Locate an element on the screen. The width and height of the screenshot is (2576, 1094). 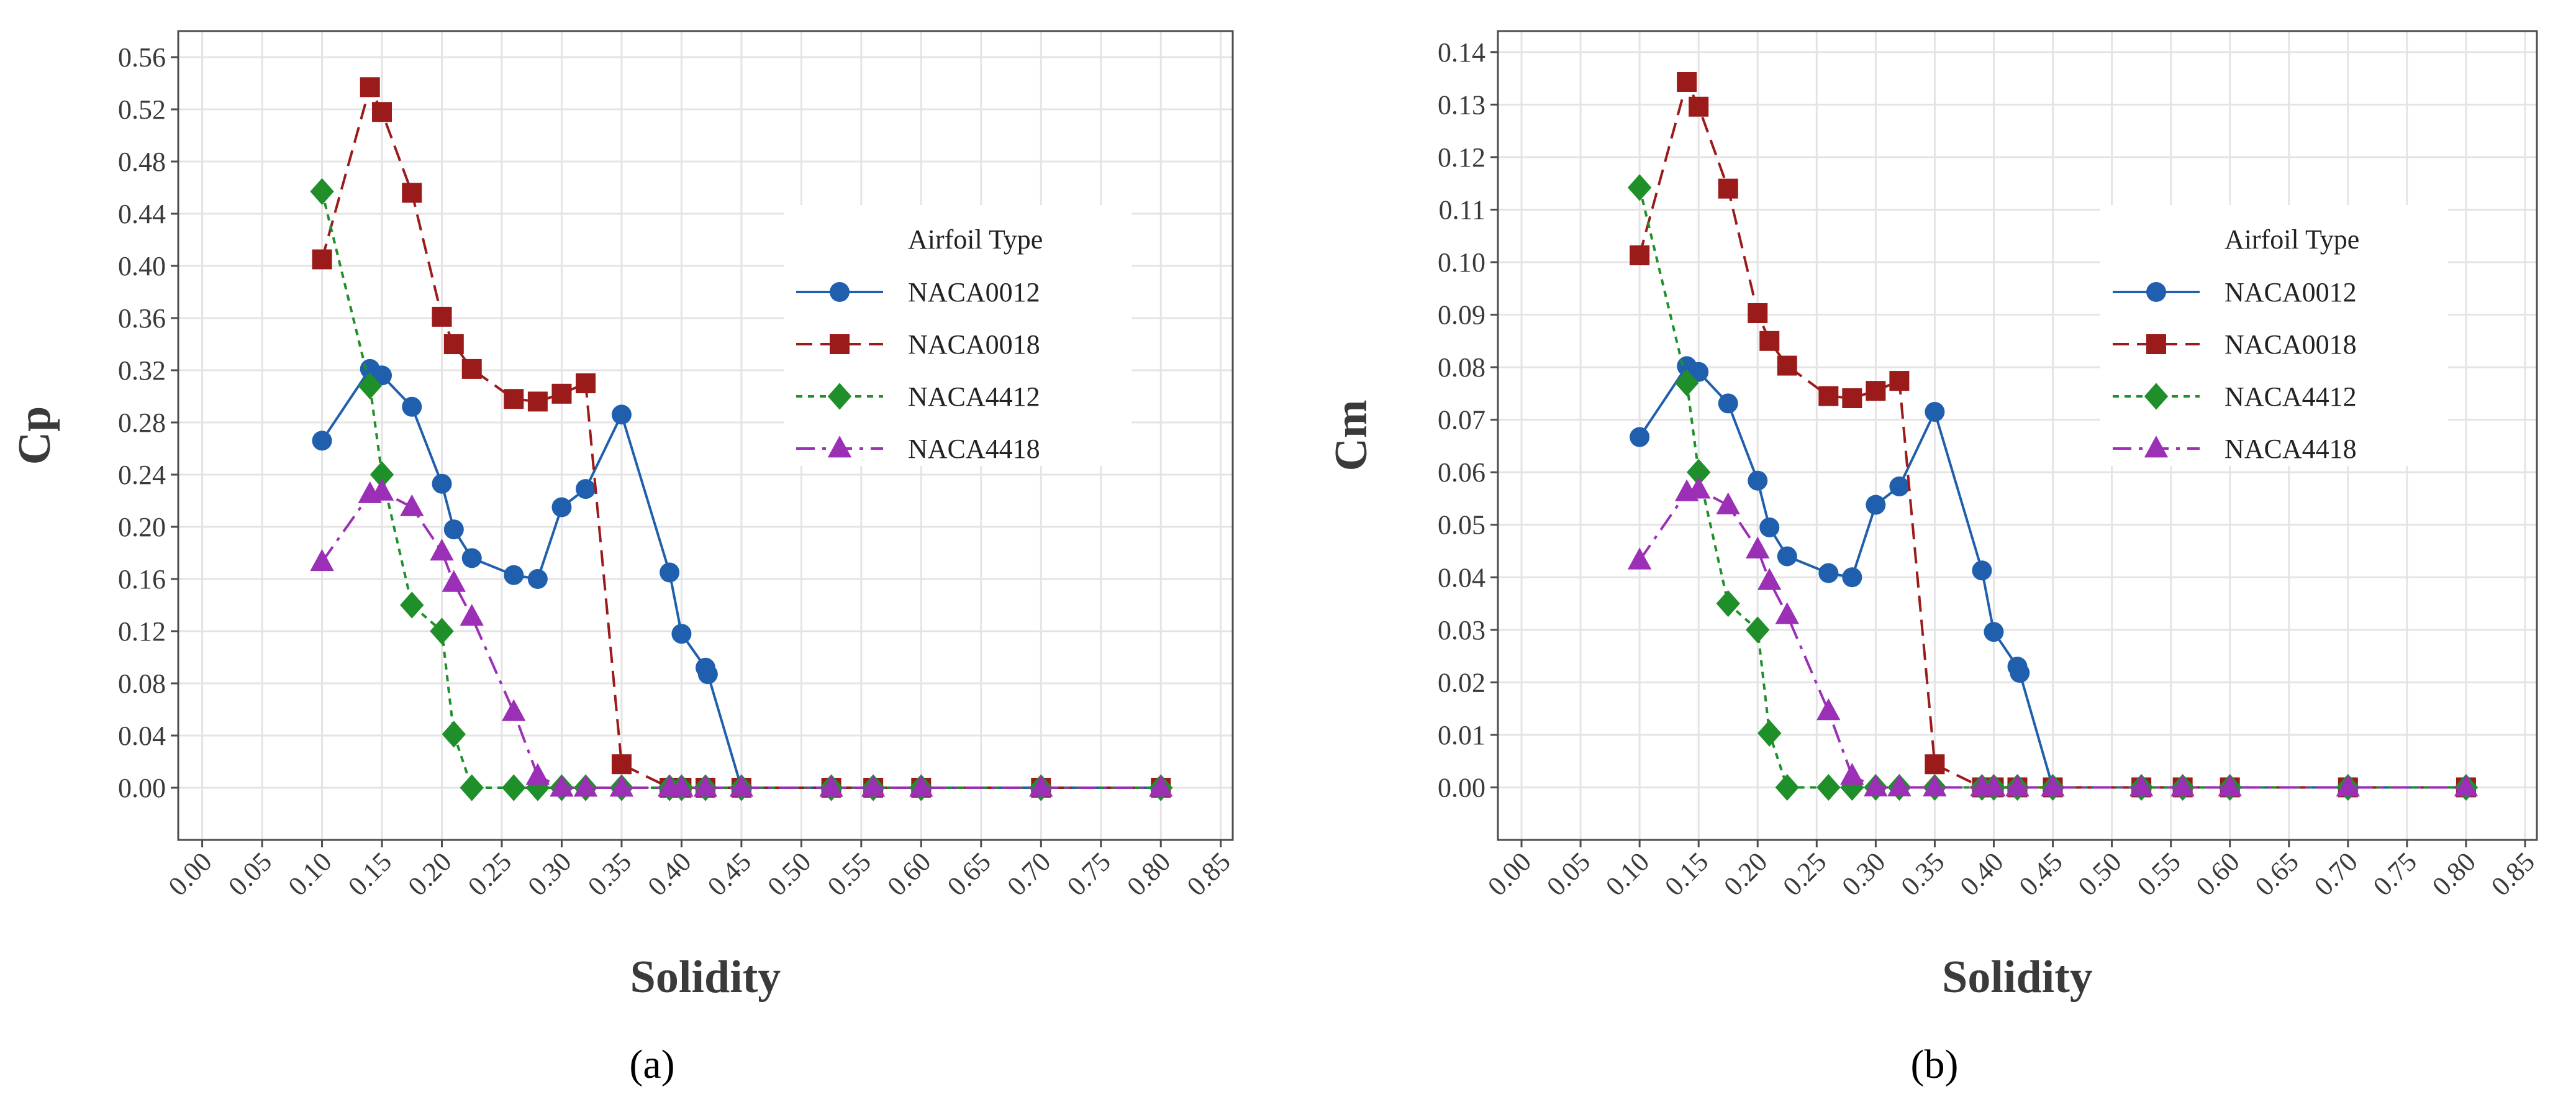
x-tick-label: 0.20 is located at coordinates (1745, 874).